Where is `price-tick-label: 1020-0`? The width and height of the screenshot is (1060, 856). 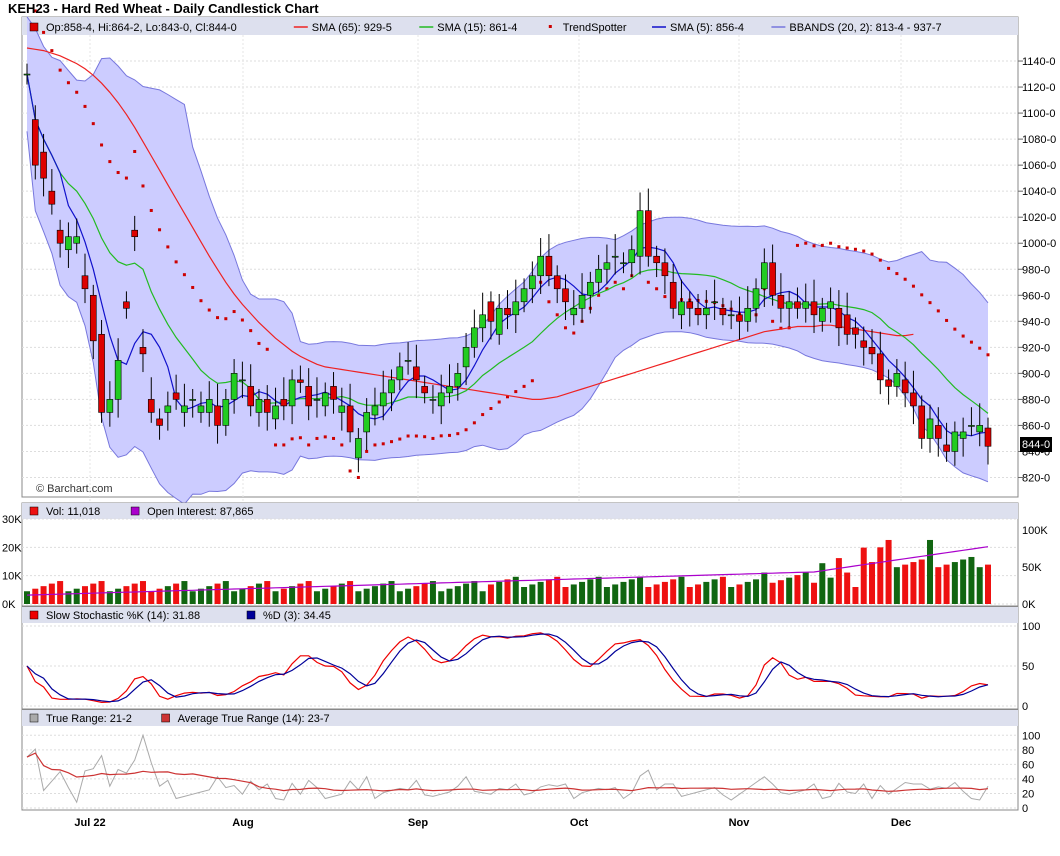 price-tick-label: 1020-0 is located at coordinates (1039, 218).